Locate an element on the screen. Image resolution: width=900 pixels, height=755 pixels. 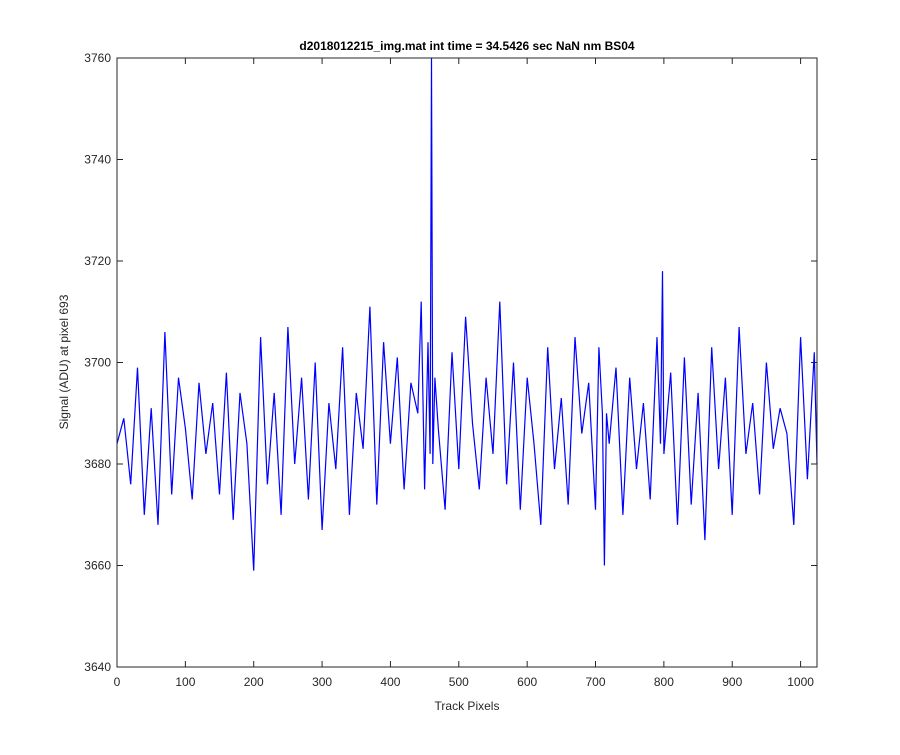
y-tick-label: 3760 is located at coordinates (97, 58).